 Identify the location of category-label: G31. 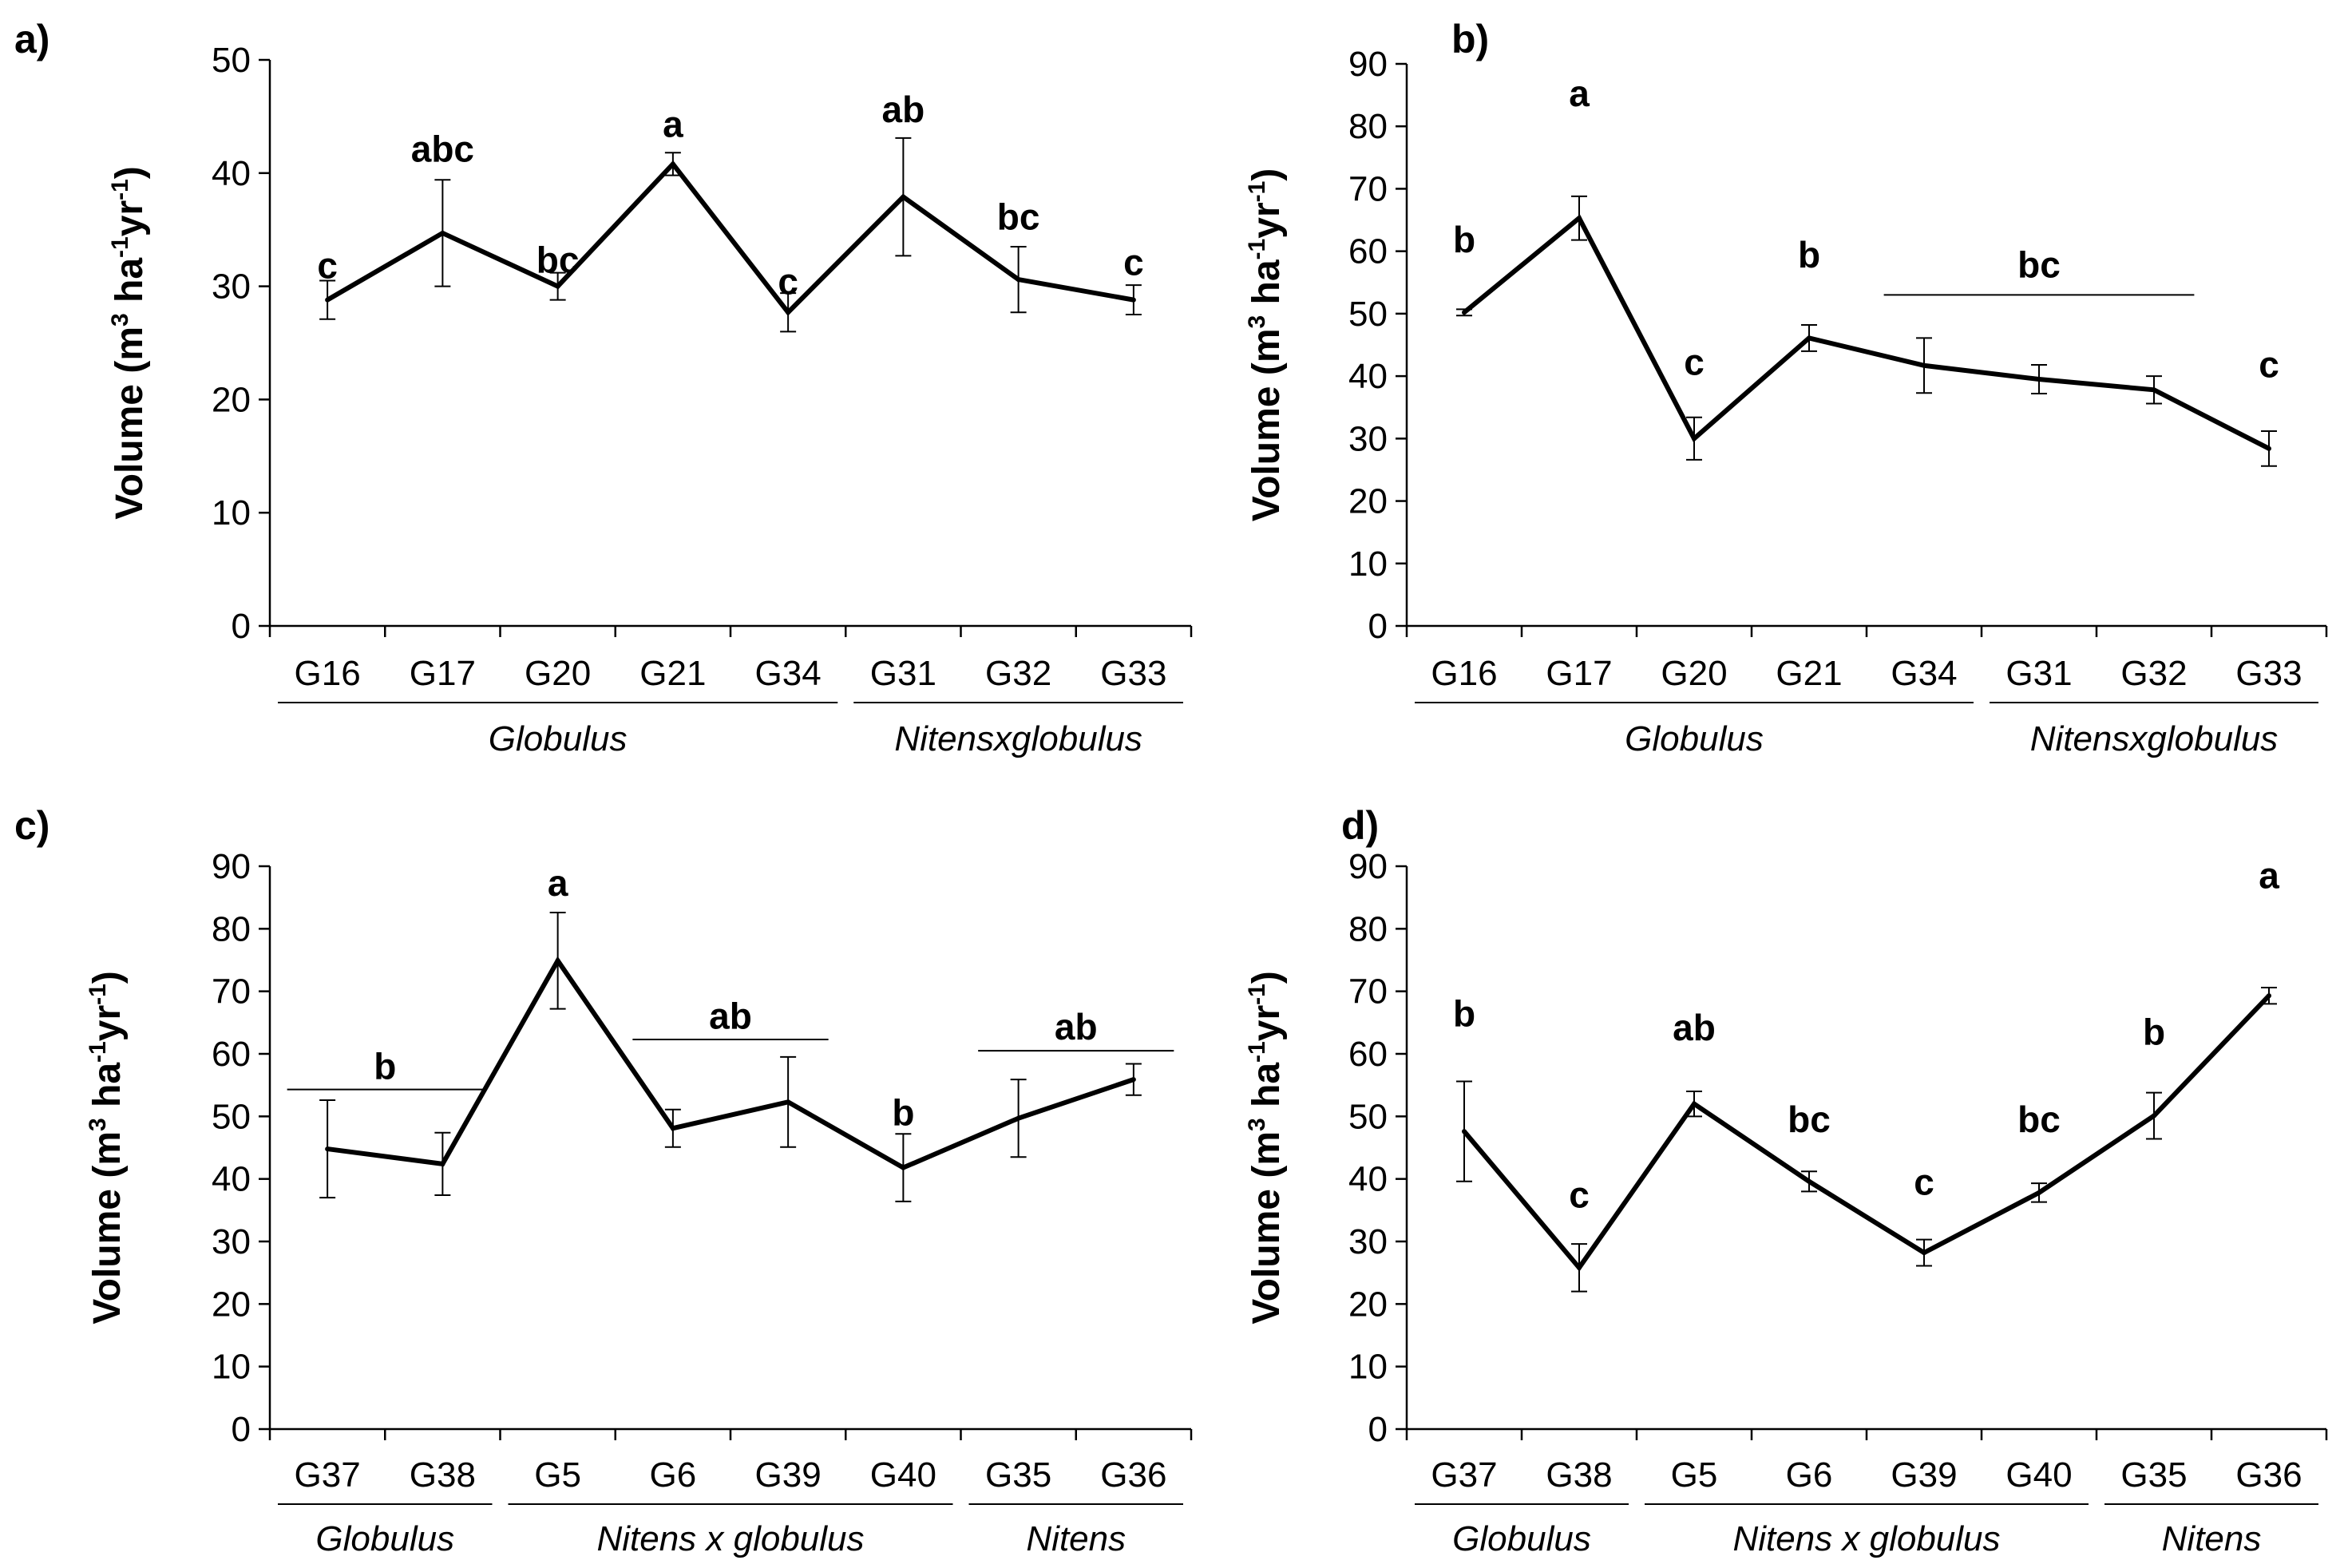
(903, 674).